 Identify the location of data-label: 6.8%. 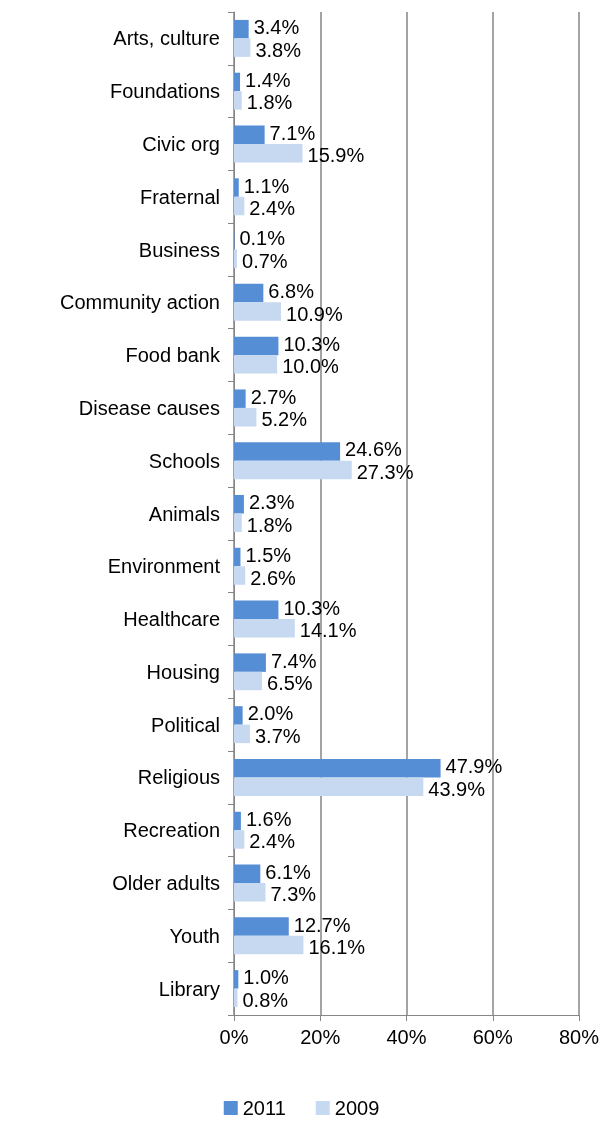
(291, 291).